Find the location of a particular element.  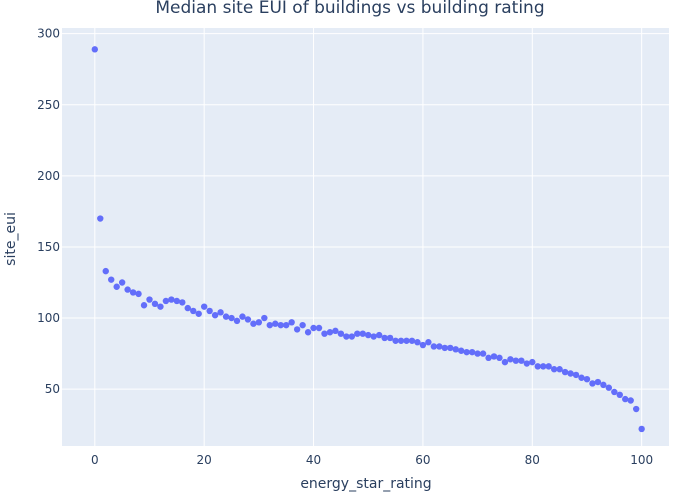

x-tick-label: 0 is located at coordinates (95, 460).